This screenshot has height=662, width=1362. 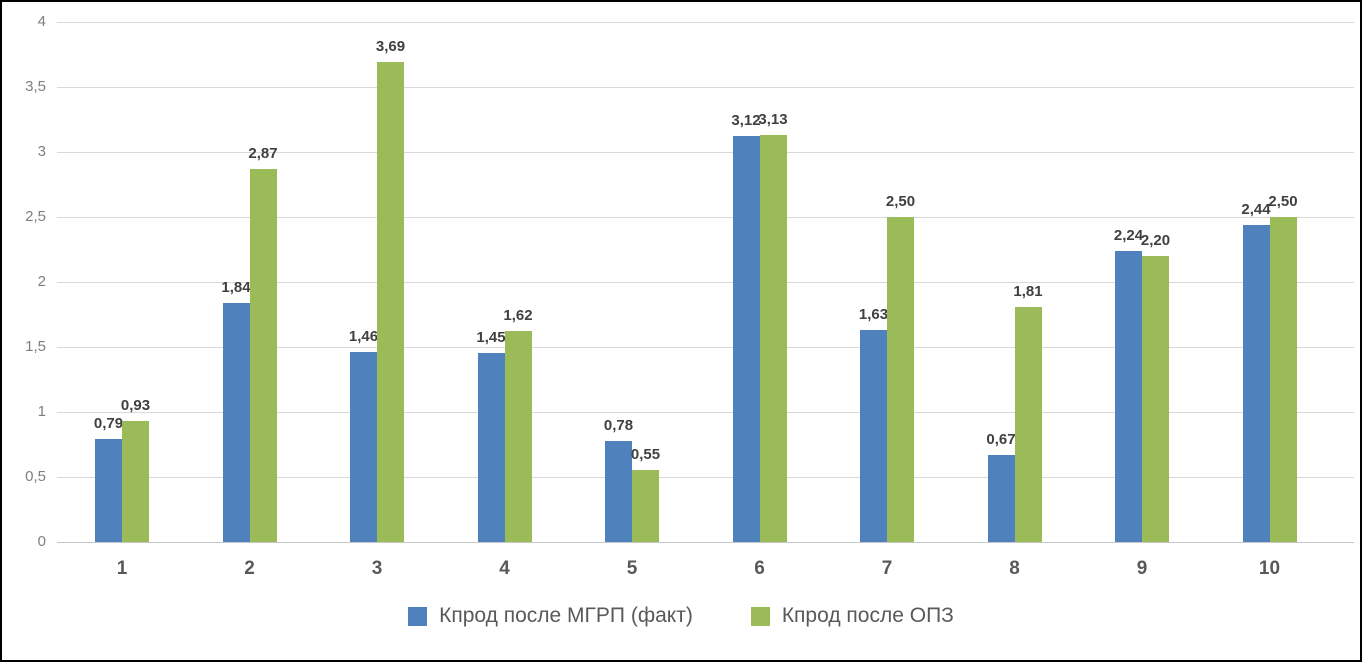 I want to click on x-axis-tick-label: 3, so click(x=377, y=568).